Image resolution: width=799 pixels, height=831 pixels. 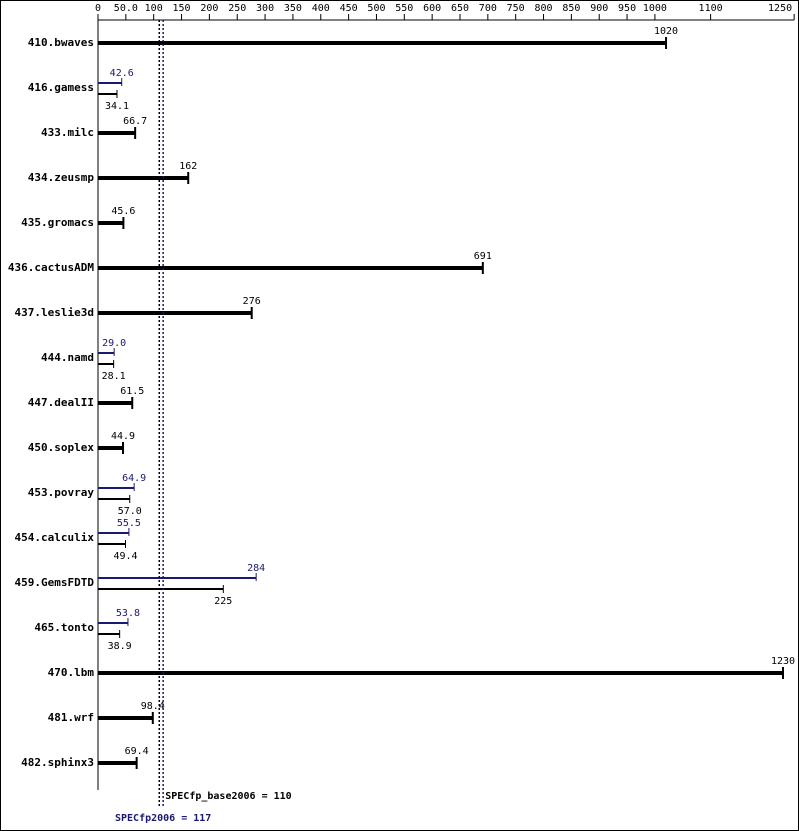 I want to click on x-tick-label: 950, so click(x=627, y=8).